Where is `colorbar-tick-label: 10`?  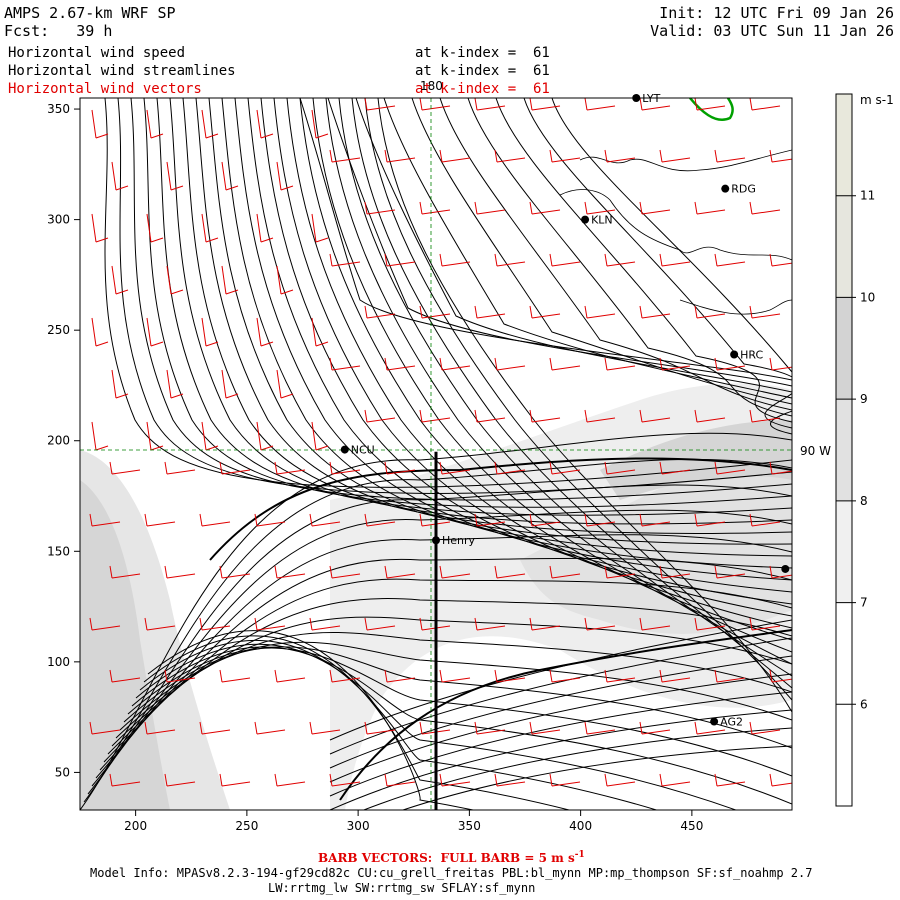 colorbar-tick-label: 10 is located at coordinates (867, 297).